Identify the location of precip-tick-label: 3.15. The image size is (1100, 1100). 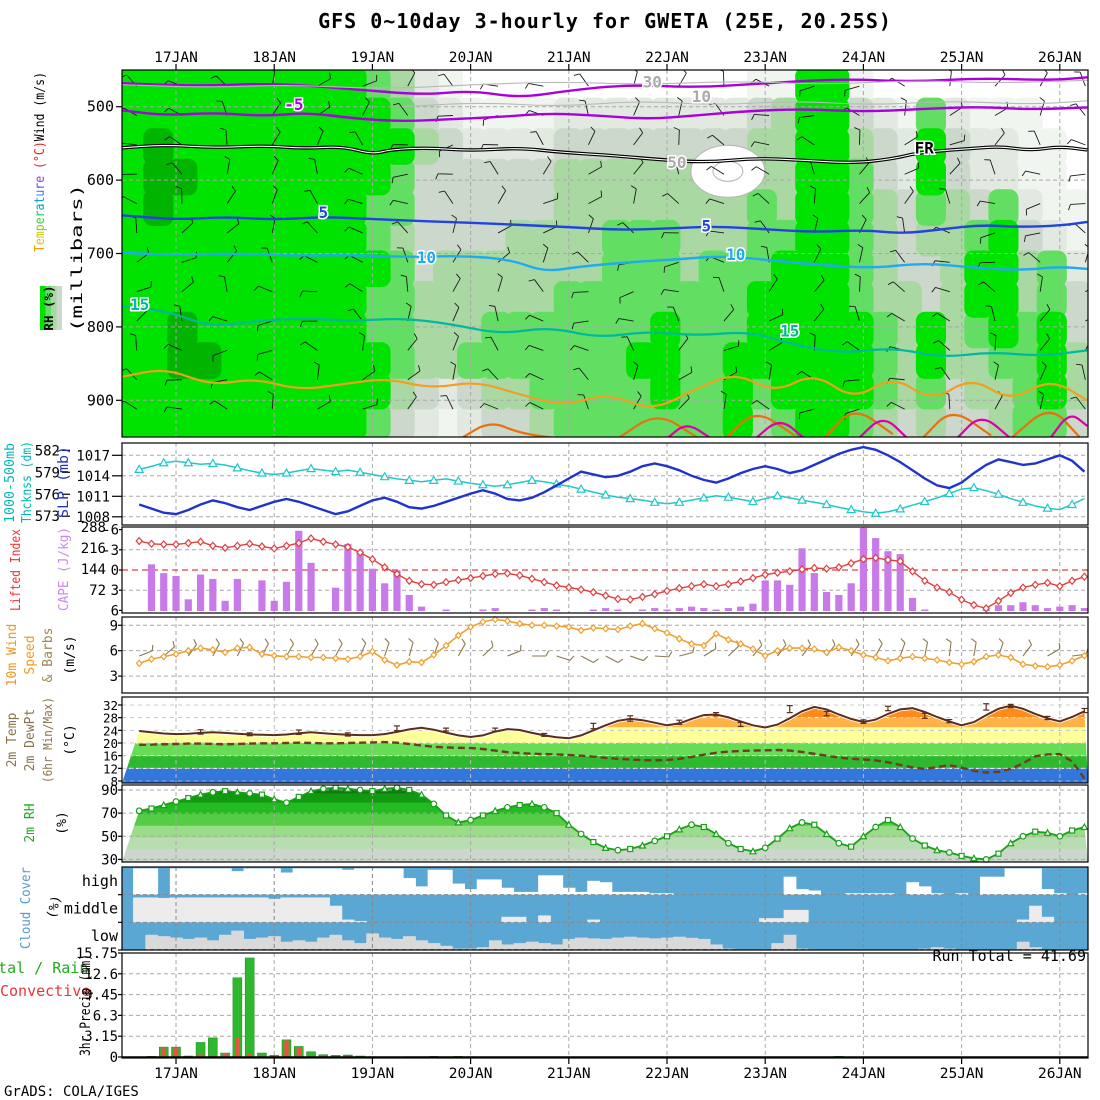
(101, 1037).